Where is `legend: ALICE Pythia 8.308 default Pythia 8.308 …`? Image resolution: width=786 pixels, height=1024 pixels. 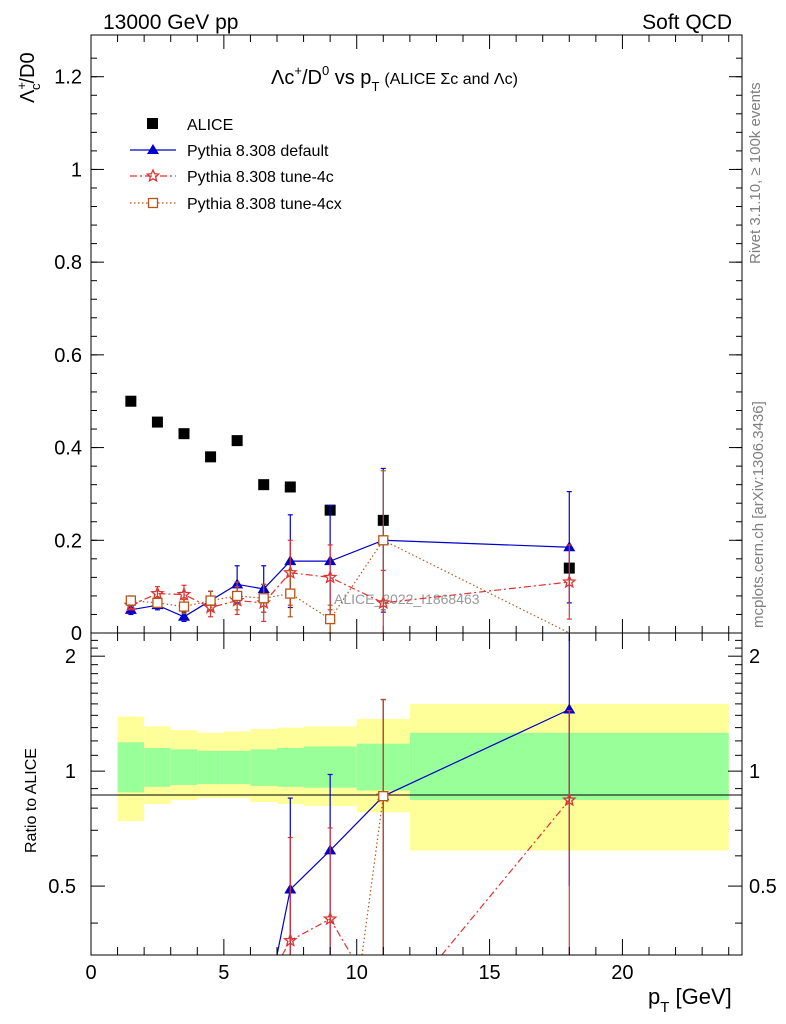 legend: ALICE Pythia 8.308 default Pythia 8.308 … is located at coordinates (236, 165).